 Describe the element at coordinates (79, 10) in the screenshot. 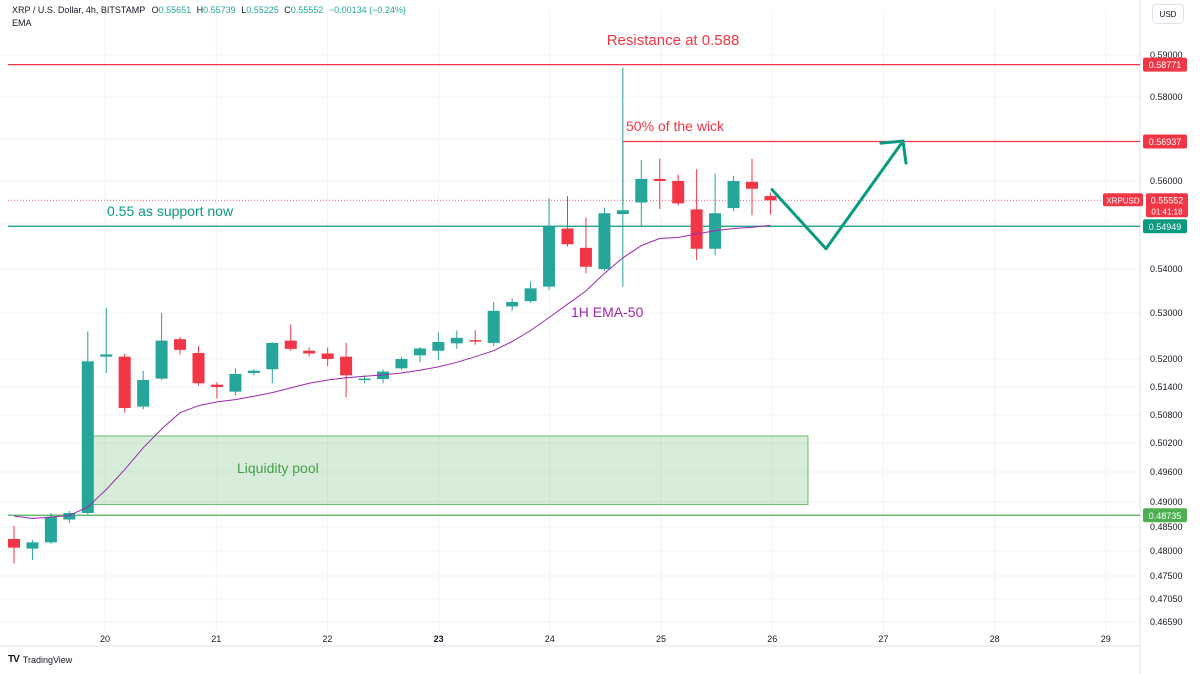

I see `symbol-title: XRP / U.S. Dollar, 4h, BITSTAMP` at that location.